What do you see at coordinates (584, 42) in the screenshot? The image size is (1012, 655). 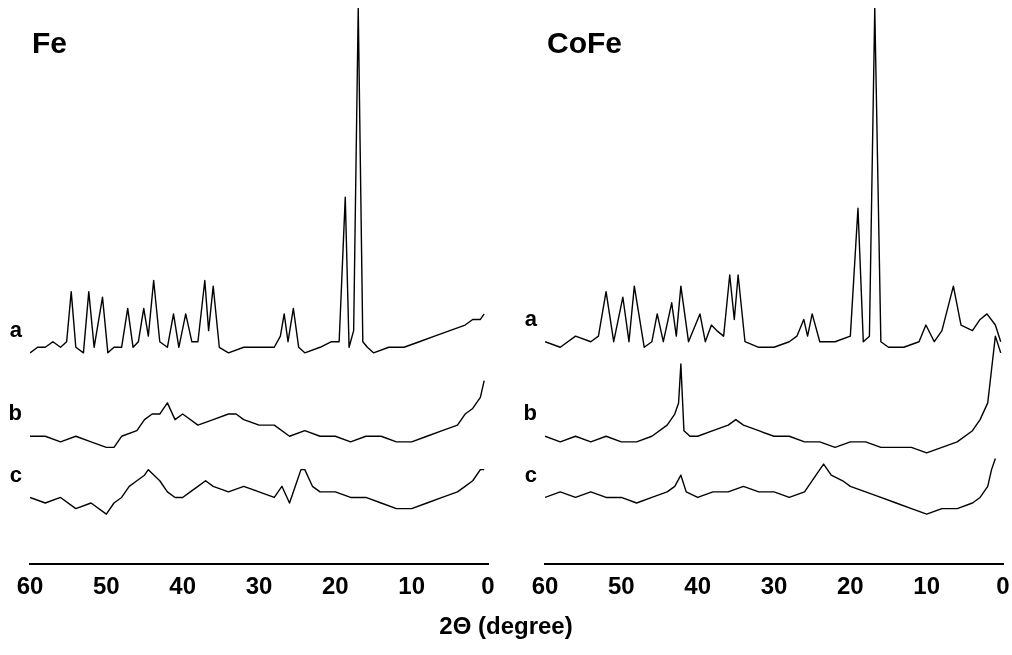 I see `text: CoFe` at bounding box center [584, 42].